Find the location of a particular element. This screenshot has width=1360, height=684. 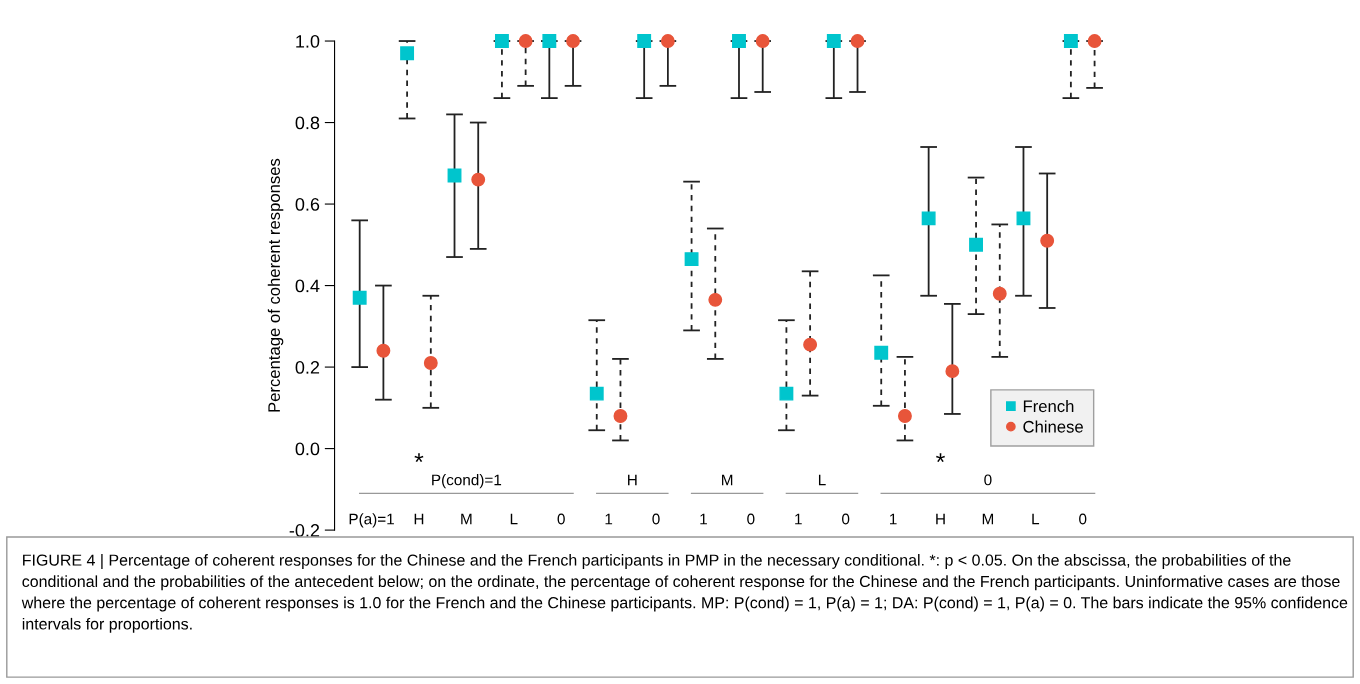

annotation: L is located at coordinates (822, 480).